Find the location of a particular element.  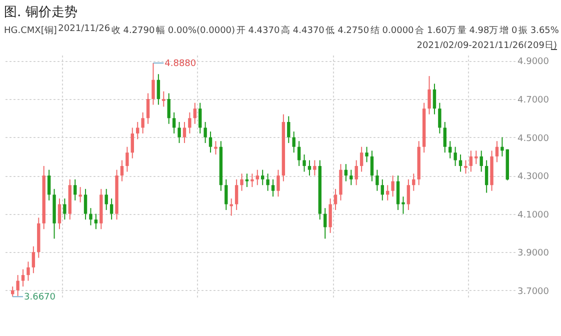

y-tick-label: 4.3000 is located at coordinates (534, 177).